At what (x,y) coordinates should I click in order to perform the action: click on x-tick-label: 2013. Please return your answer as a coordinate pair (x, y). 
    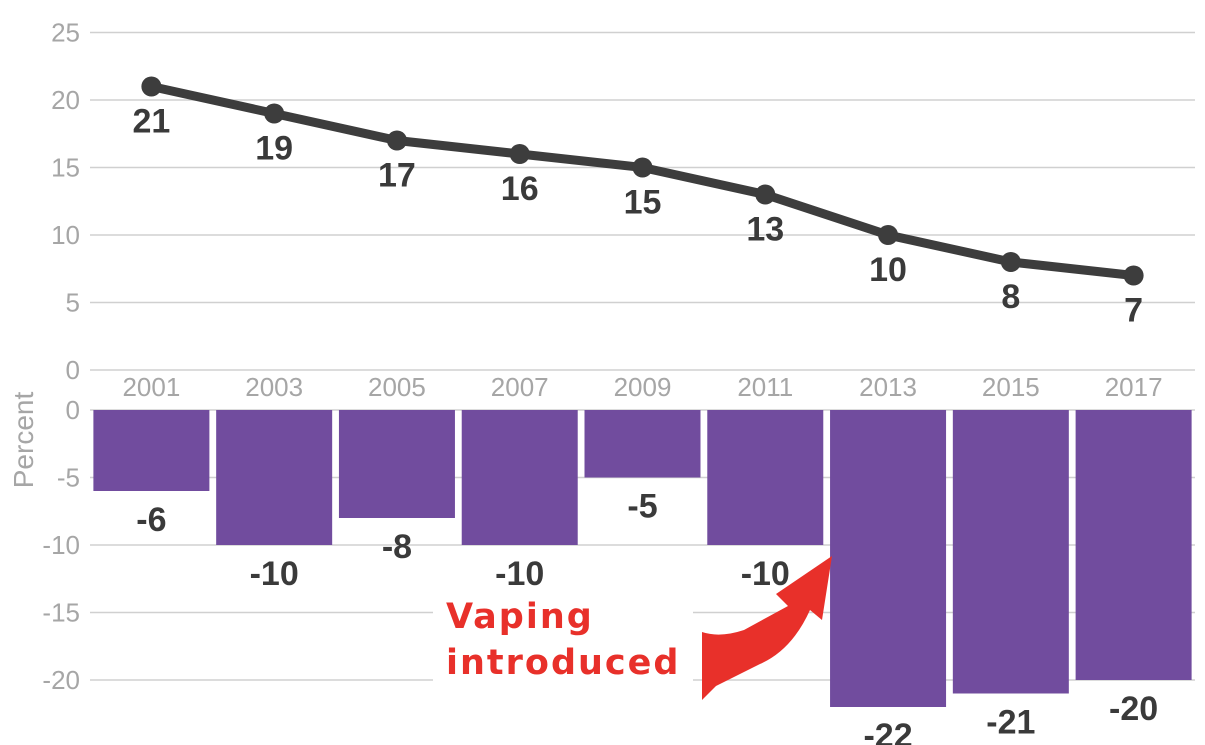
    Looking at the image, I should click on (888, 387).